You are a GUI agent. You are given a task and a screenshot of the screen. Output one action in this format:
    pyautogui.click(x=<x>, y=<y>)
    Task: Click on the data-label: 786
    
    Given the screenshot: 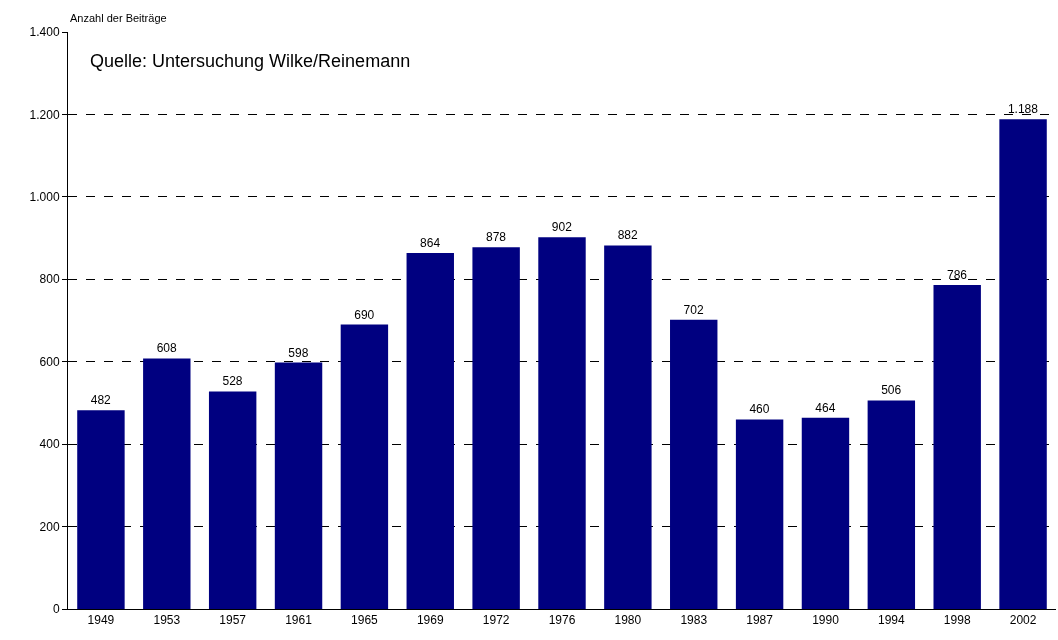 What is the action you would take?
    pyautogui.click(x=957, y=275)
    